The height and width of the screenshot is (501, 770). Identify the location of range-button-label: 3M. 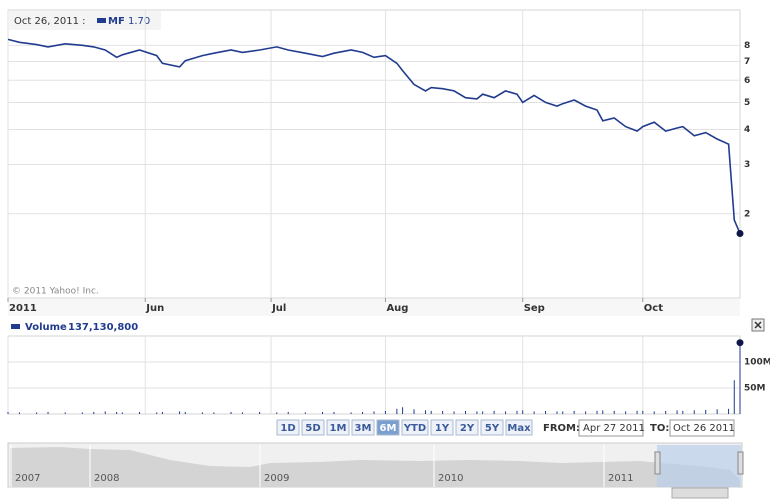
(363, 428).